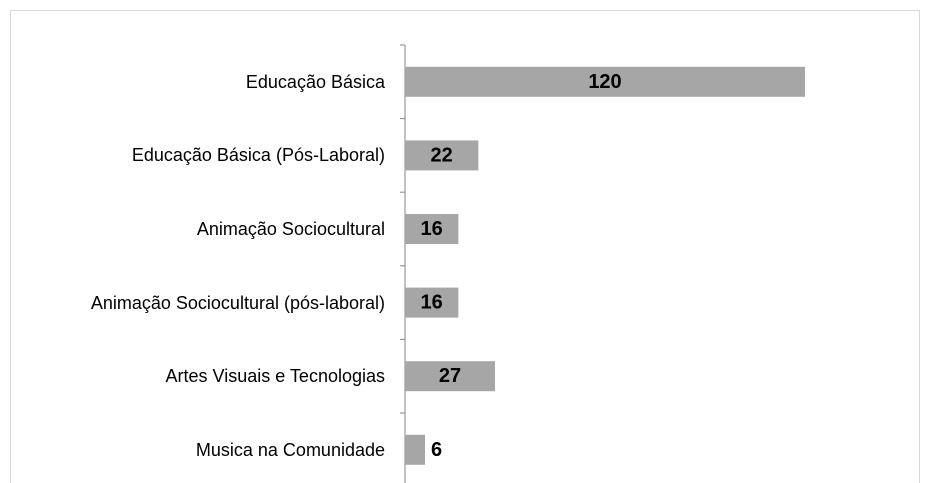 The width and height of the screenshot is (931, 483). What do you see at coordinates (315, 81) in the screenshot?
I see `category-label: Educação Básica` at bounding box center [315, 81].